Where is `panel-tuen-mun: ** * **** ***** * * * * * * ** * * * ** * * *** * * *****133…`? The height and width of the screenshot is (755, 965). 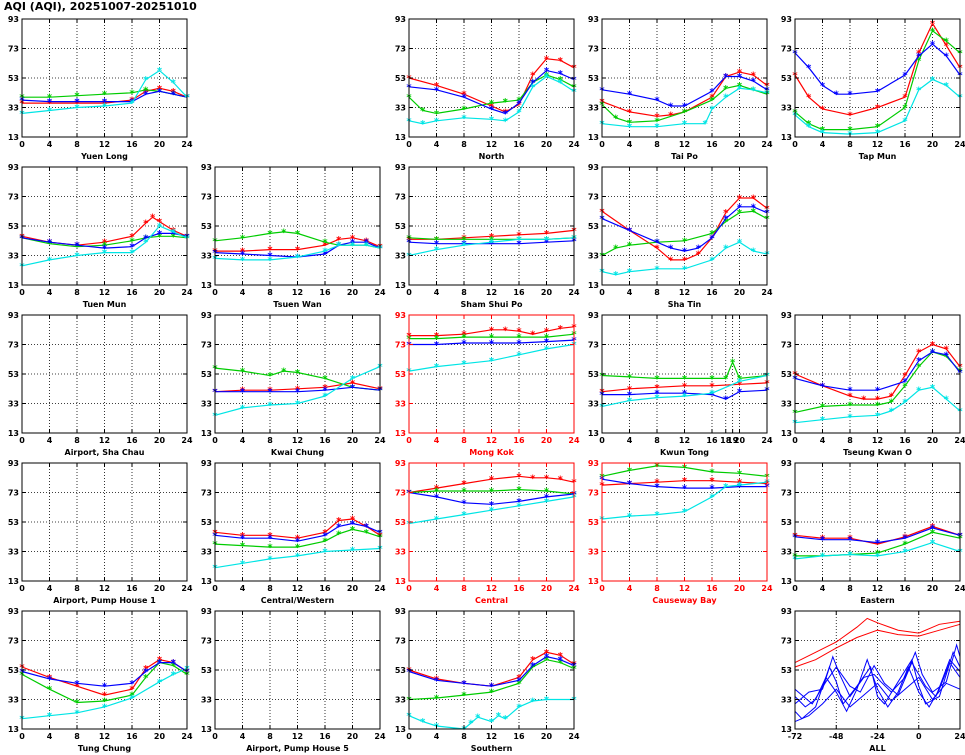
panel-tuen-mun: ** * **** ***** * * * * * * ** * * * ** * * *** * * *****133… is located at coordinates (100, 236).